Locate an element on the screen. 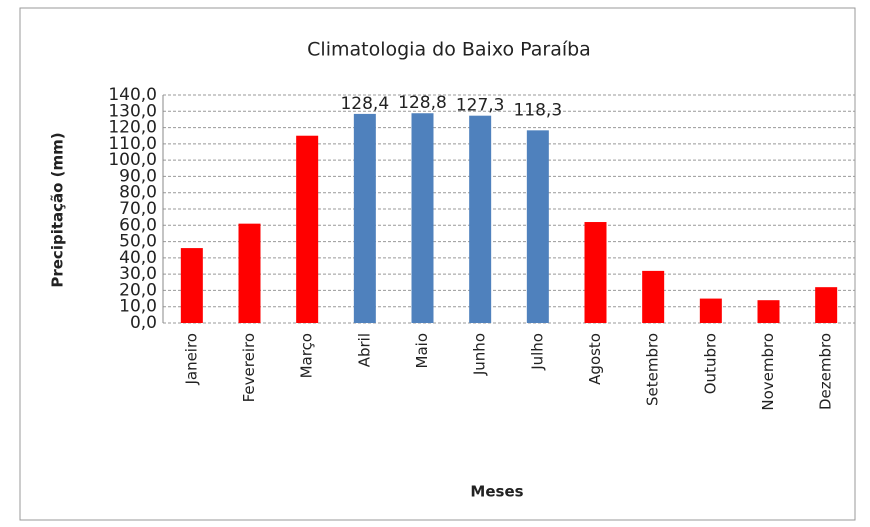 This screenshot has height=527, width=870. y-tick-label: 100,0 is located at coordinates (132, 160).